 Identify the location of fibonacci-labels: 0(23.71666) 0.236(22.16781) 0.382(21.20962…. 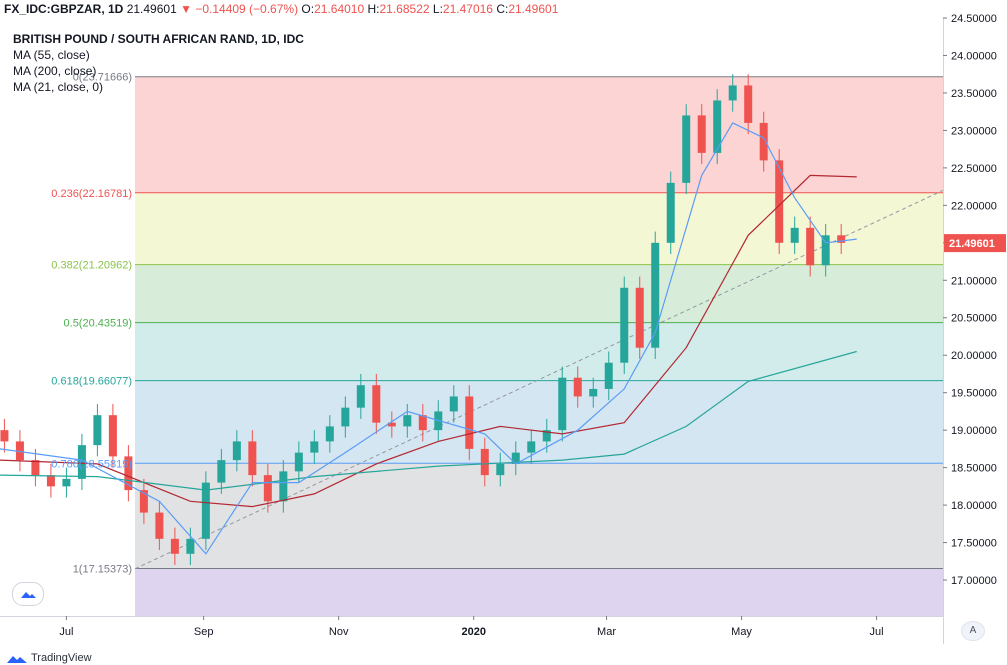
(91, 324).